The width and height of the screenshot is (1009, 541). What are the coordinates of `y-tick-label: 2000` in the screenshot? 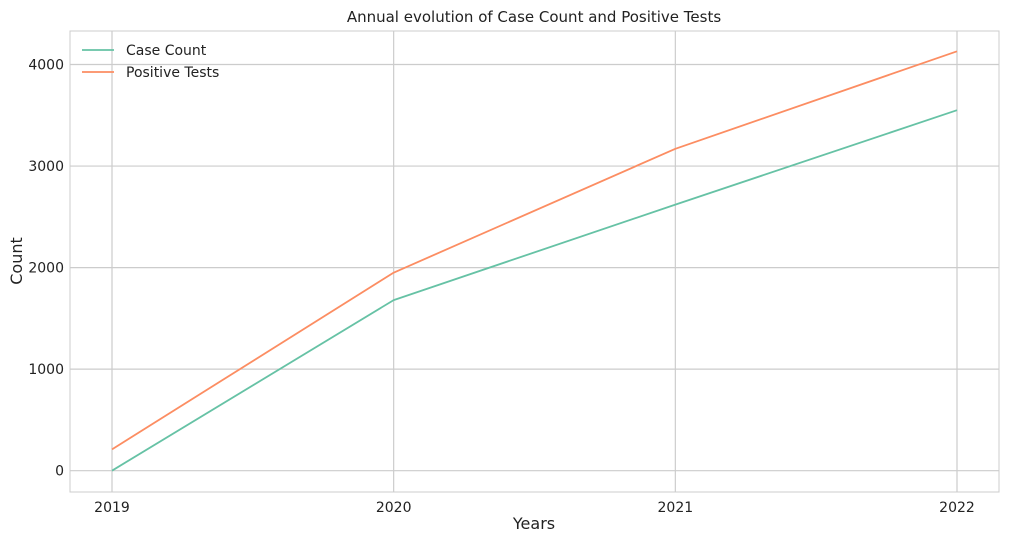 It's located at (46, 269).